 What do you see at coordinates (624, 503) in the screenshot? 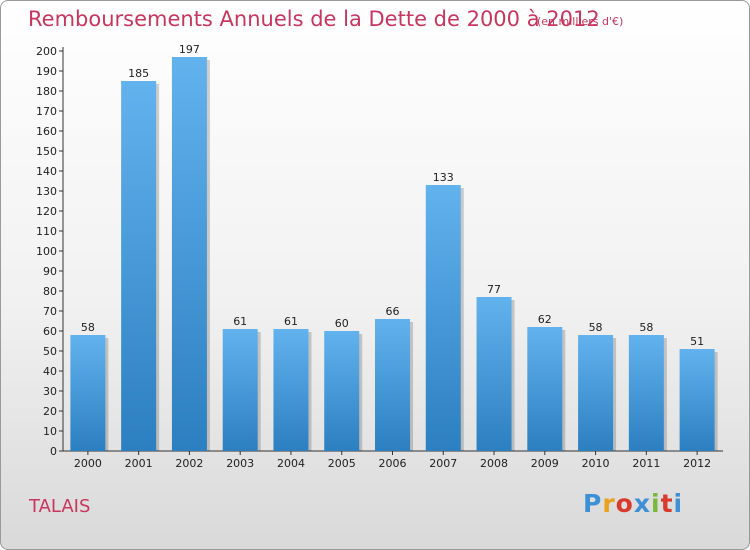
I see `logo-letter: o` at bounding box center [624, 503].